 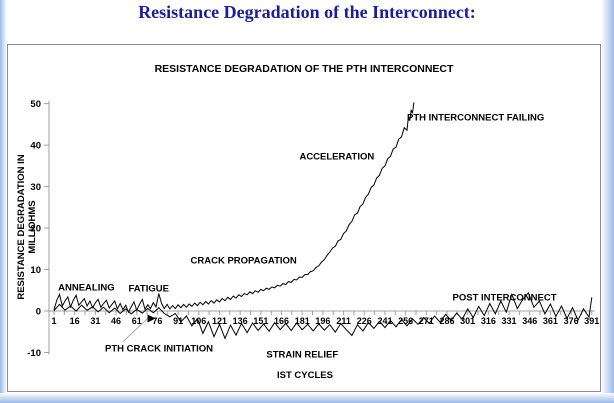 What do you see at coordinates (27, 226) in the screenshot?
I see `y-axis-title: RESISTANCE DEGRADATION INMILLIOHMS` at bounding box center [27, 226].